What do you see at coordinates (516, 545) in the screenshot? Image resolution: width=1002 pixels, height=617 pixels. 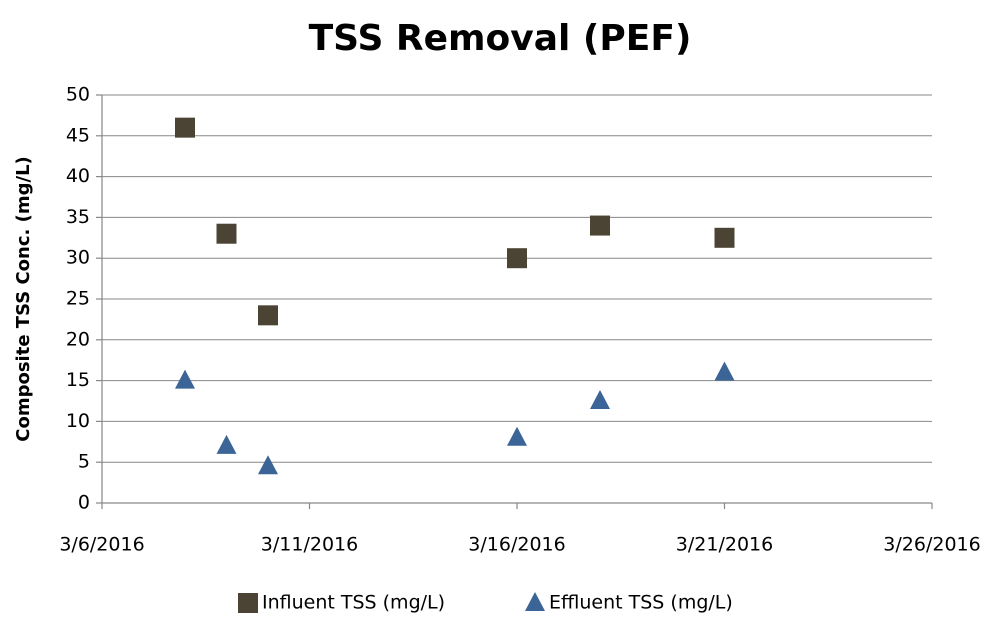 I see `x-tick-label: 3/16/2016` at bounding box center [516, 545].